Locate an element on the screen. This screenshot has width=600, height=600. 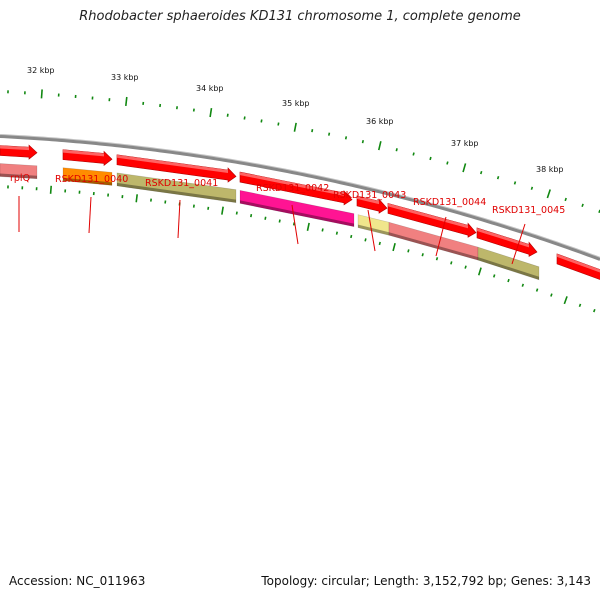
gene-label-RSKD131_0042: RSKD131_0042 is located at coordinates (292, 188).